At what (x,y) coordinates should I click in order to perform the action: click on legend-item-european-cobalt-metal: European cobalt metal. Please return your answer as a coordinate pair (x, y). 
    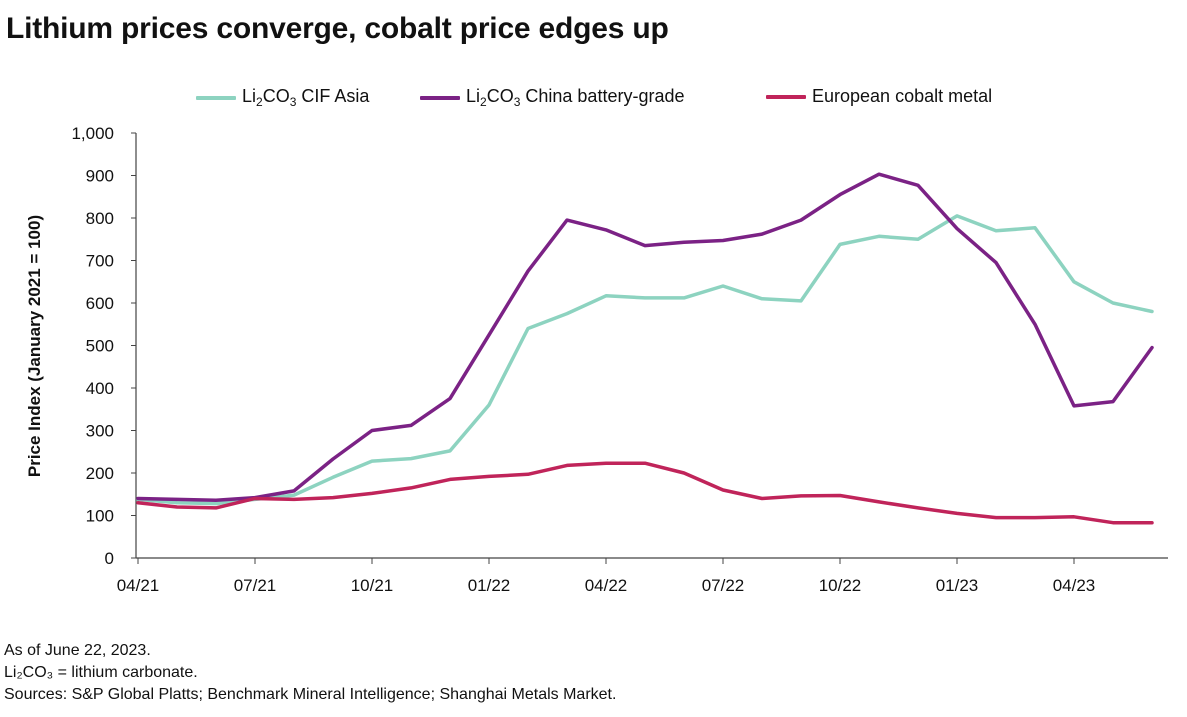
    Looking at the image, I should click on (879, 96).